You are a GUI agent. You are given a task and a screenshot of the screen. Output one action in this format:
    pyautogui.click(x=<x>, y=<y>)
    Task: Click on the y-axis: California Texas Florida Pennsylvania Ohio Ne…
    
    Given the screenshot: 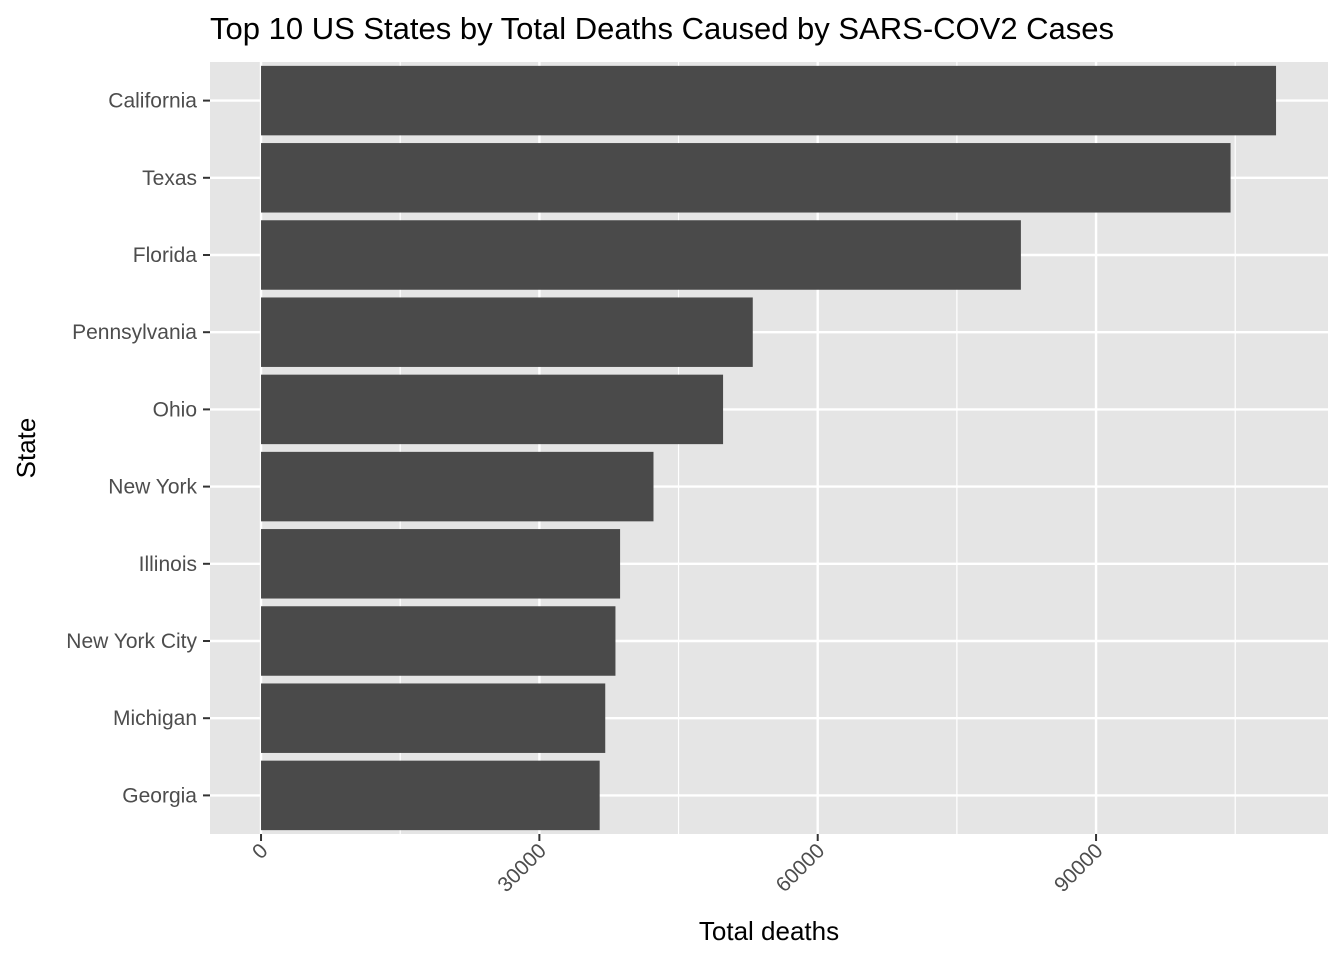 What is the action you would take?
    pyautogui.click(x=138, y=448)
    